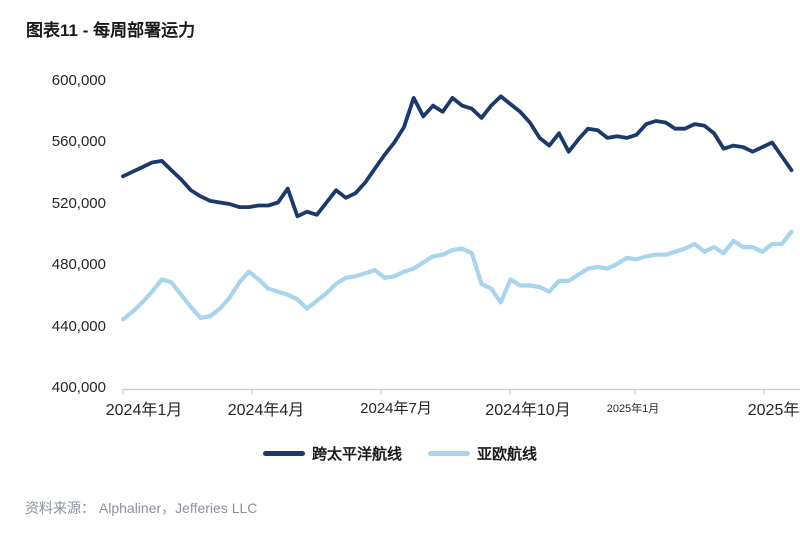 This screenshot has width=800, height=546. Describe the element at coordinates (78, 326) in the screenshot. I see `y-axis-label: 440,000` at that location.